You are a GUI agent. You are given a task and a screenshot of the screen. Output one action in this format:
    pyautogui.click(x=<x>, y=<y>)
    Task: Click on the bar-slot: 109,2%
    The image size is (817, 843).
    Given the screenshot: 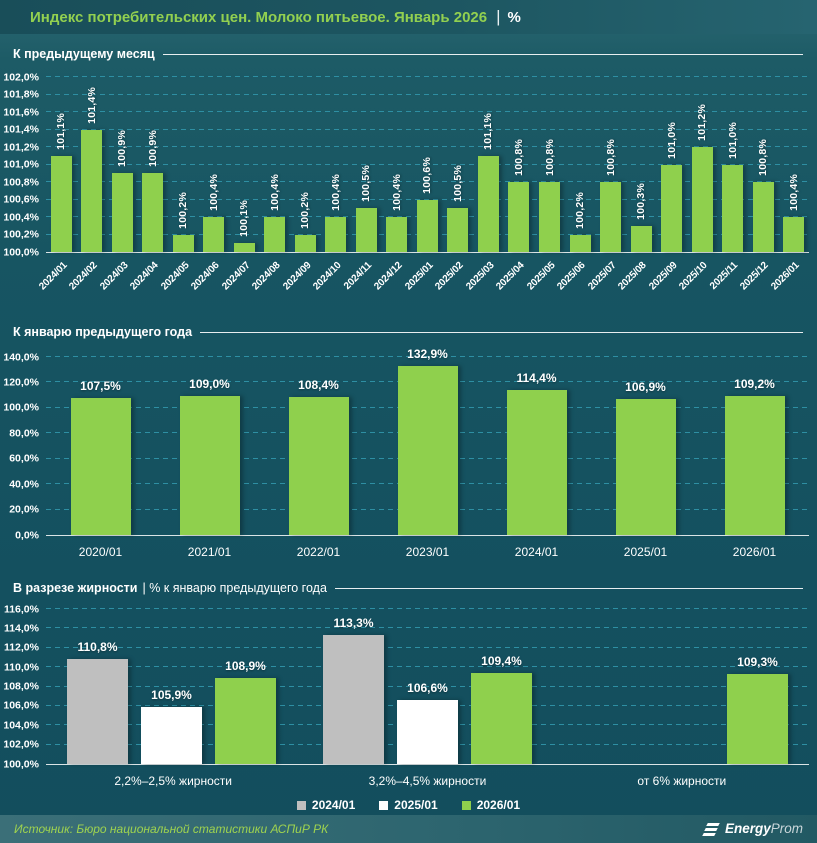 What is the action you would take?
    pyautogui.click(x=754, y=446)
    